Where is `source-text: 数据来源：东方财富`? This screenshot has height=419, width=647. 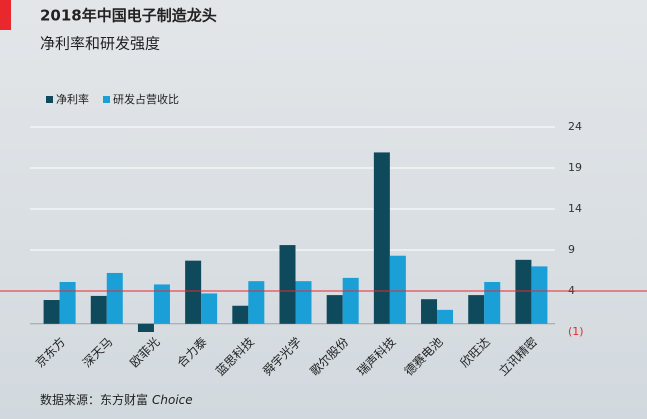 source-text: 数据来源：东方财富 is located at coordinates (94, 399).